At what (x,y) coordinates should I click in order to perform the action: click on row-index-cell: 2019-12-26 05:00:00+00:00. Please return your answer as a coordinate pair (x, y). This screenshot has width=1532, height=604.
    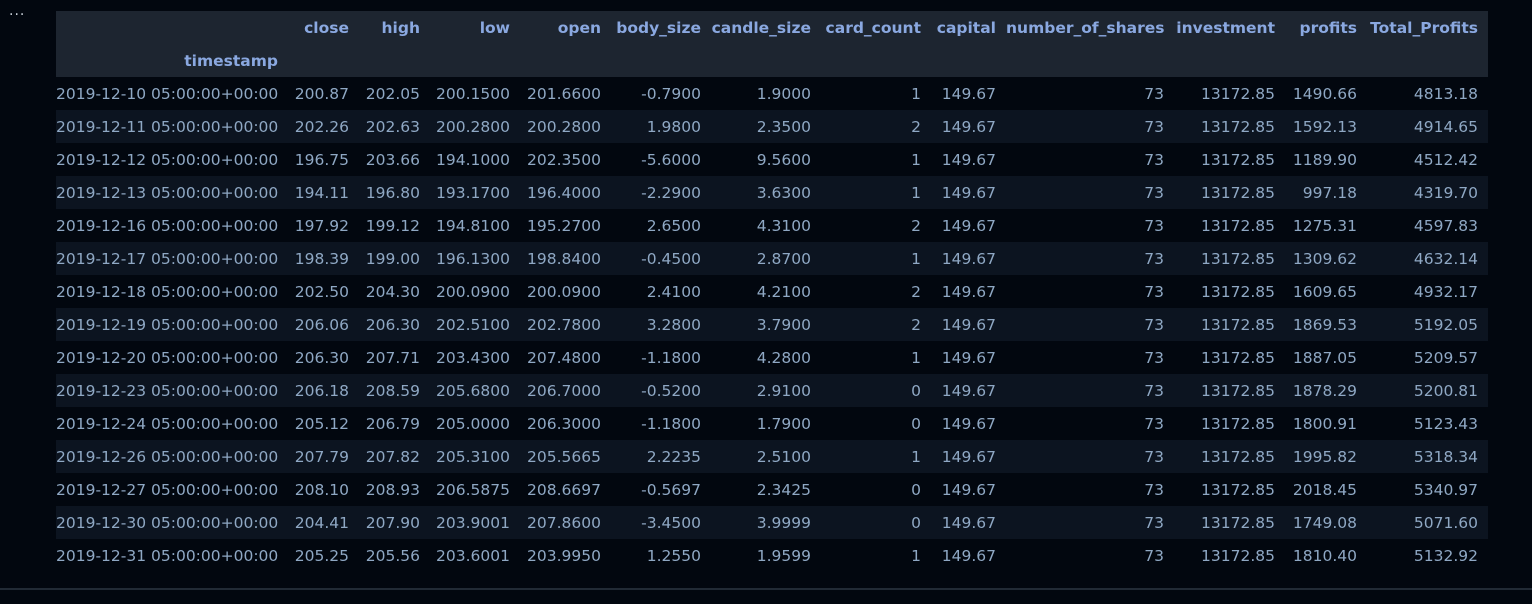
    Looking at the image, I should click on (172, 456).